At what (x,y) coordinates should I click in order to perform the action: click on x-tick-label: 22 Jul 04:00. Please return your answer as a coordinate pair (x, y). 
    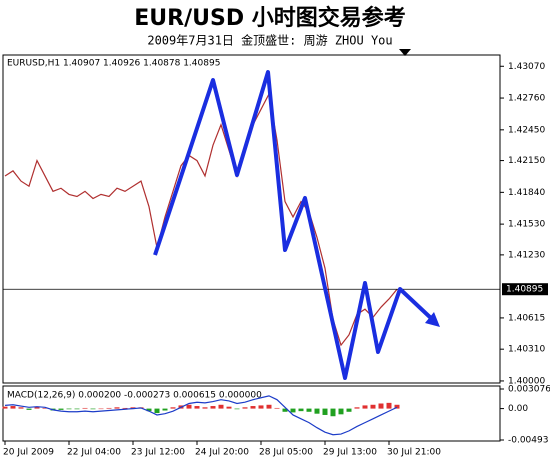
    Looking at the image, I should click on (94, 453).